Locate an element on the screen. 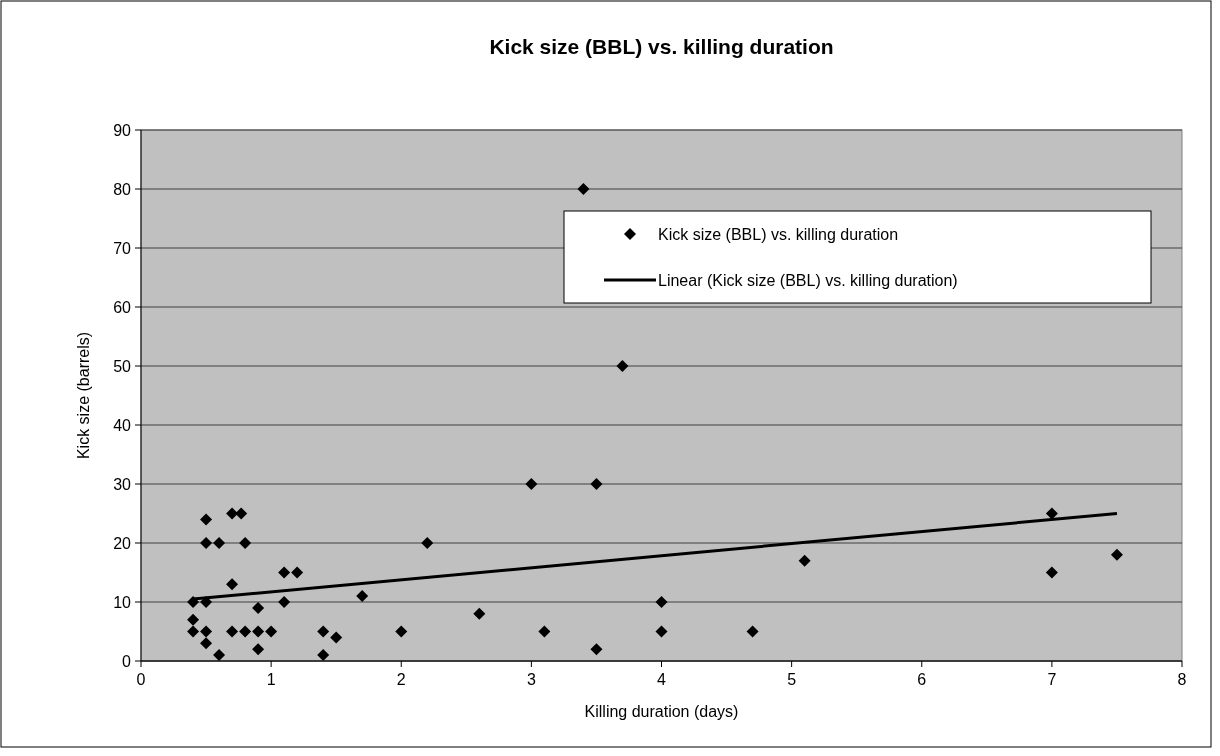 The height and width of the screenshot is (756, 1220). y-axis-title: Kick size (barrels) is located at coordinates (83, 395).